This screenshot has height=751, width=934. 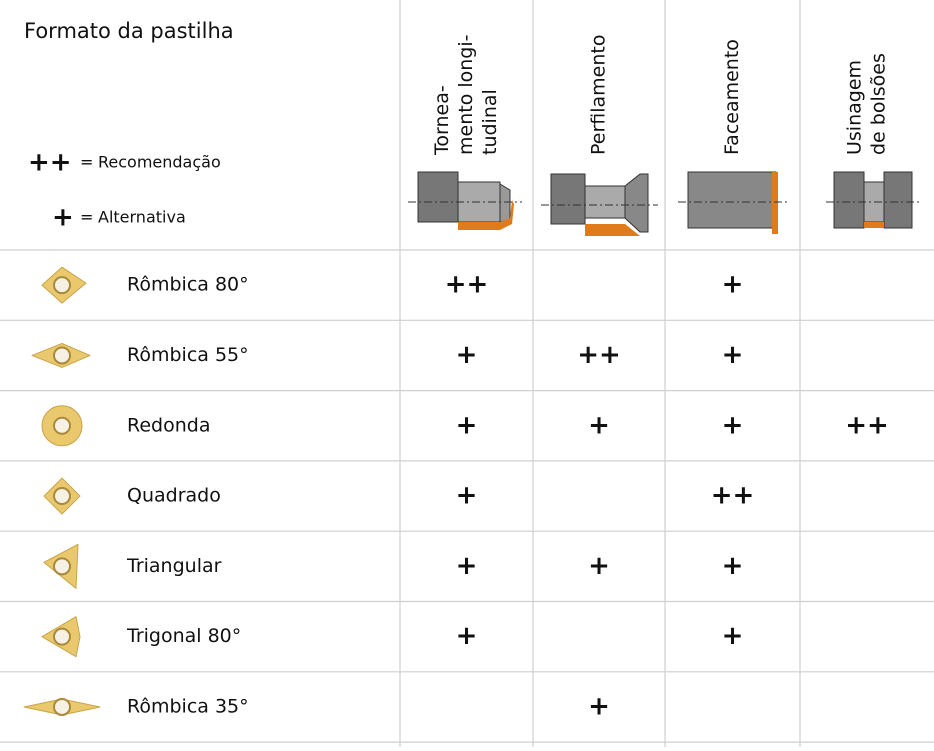 What do you see at coordinates (599, 95) in the screenshot?
I see `column-header: Perfilamento` at bounding box center [599, 95].